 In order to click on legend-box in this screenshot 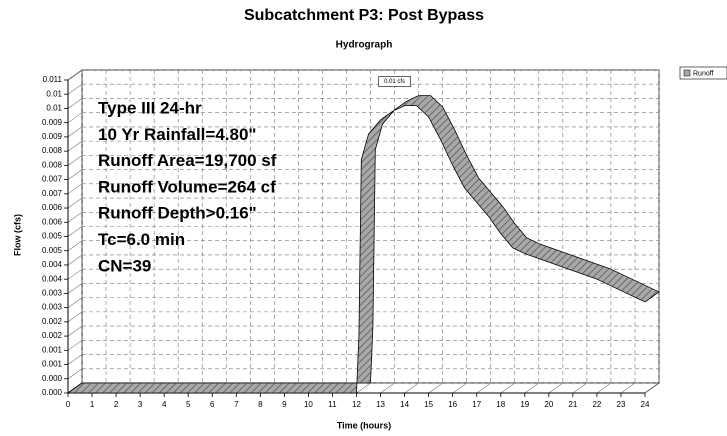, I will do `click(703, 73)`.